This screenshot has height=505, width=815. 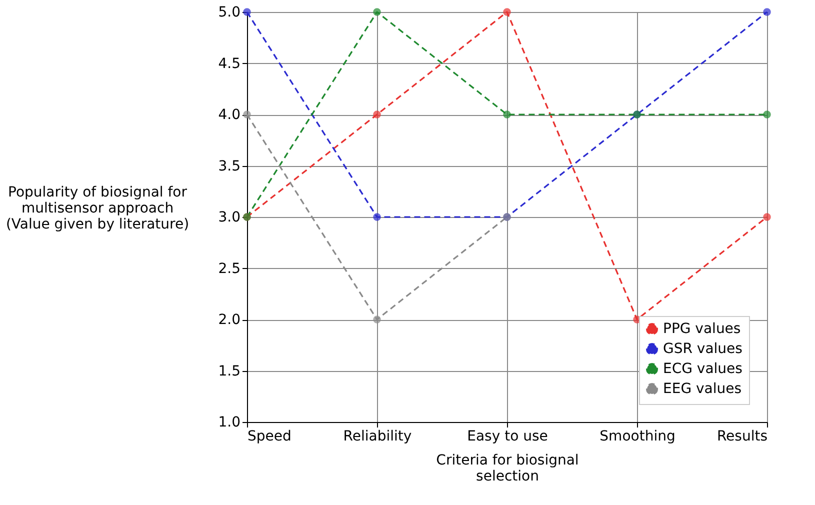 I want to click on y-axis-title: Popularity of biosignal for multisensor approach (Value given by literature), so click(x=98, y=208).